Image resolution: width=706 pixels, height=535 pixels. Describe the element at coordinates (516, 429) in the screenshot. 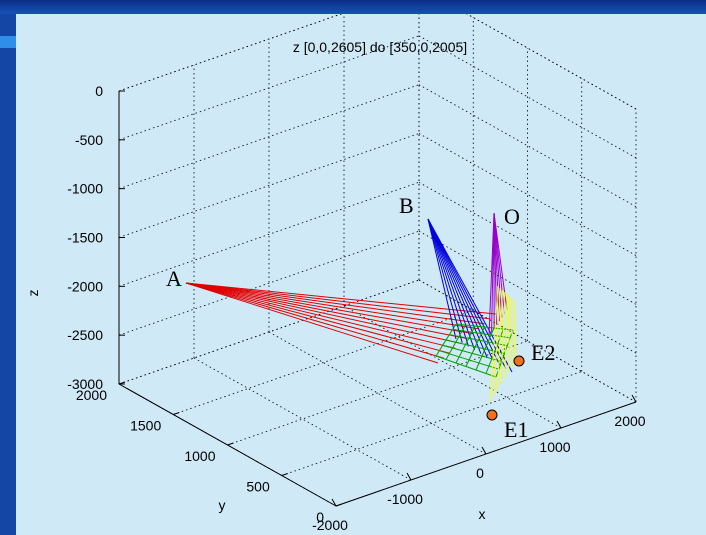

I see `point-label-e1: E1` at that location.